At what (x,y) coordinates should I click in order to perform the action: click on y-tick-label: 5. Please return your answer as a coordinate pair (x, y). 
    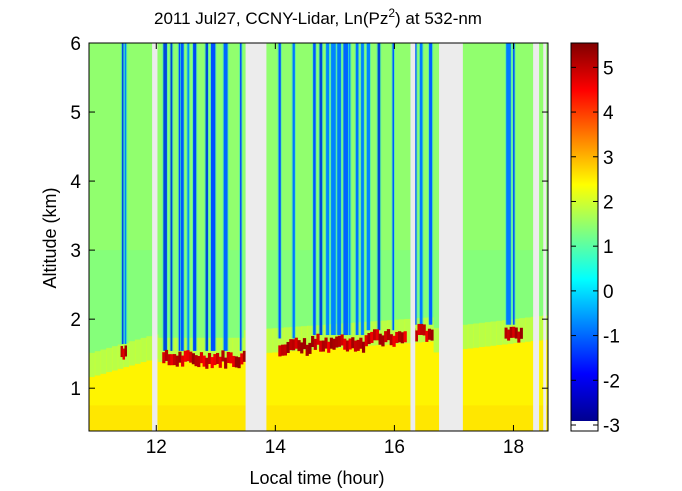
    Looking at the image, I should click on (75, 113).